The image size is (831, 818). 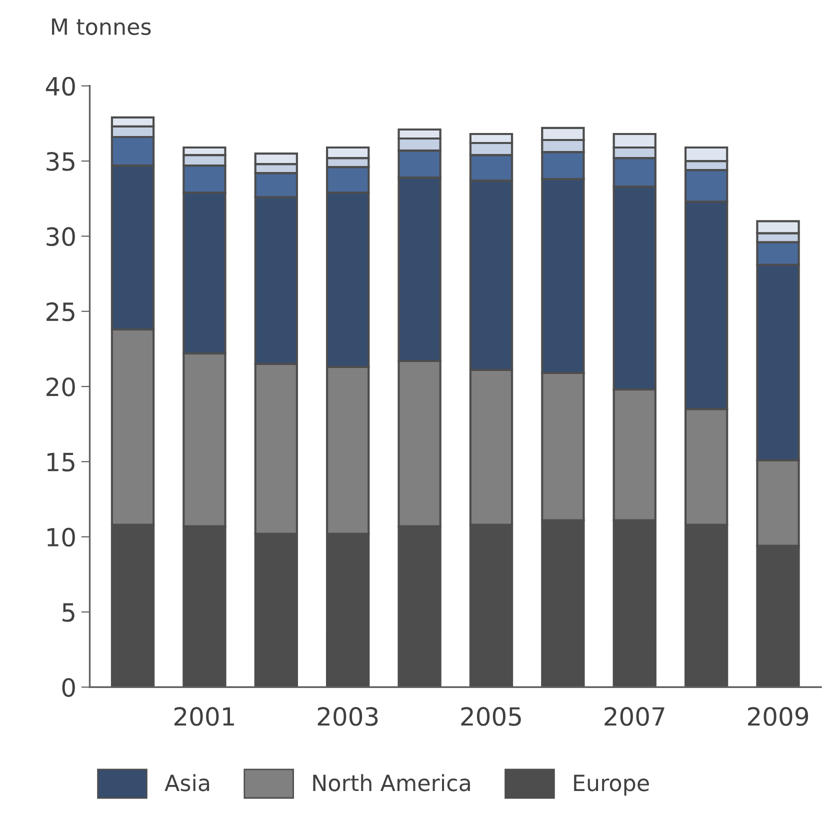 What do you see at coordinates (778, 716) in the screenshot?
I see `x-tick-label: 2009` at bounding box center [778, 716].